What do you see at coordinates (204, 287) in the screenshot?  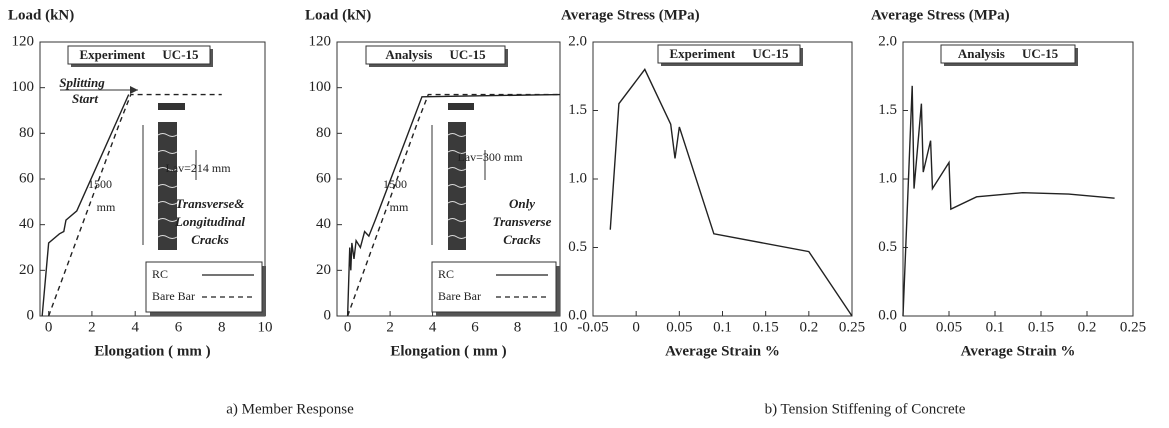 I see `legend` at bounding box center [204, 287].